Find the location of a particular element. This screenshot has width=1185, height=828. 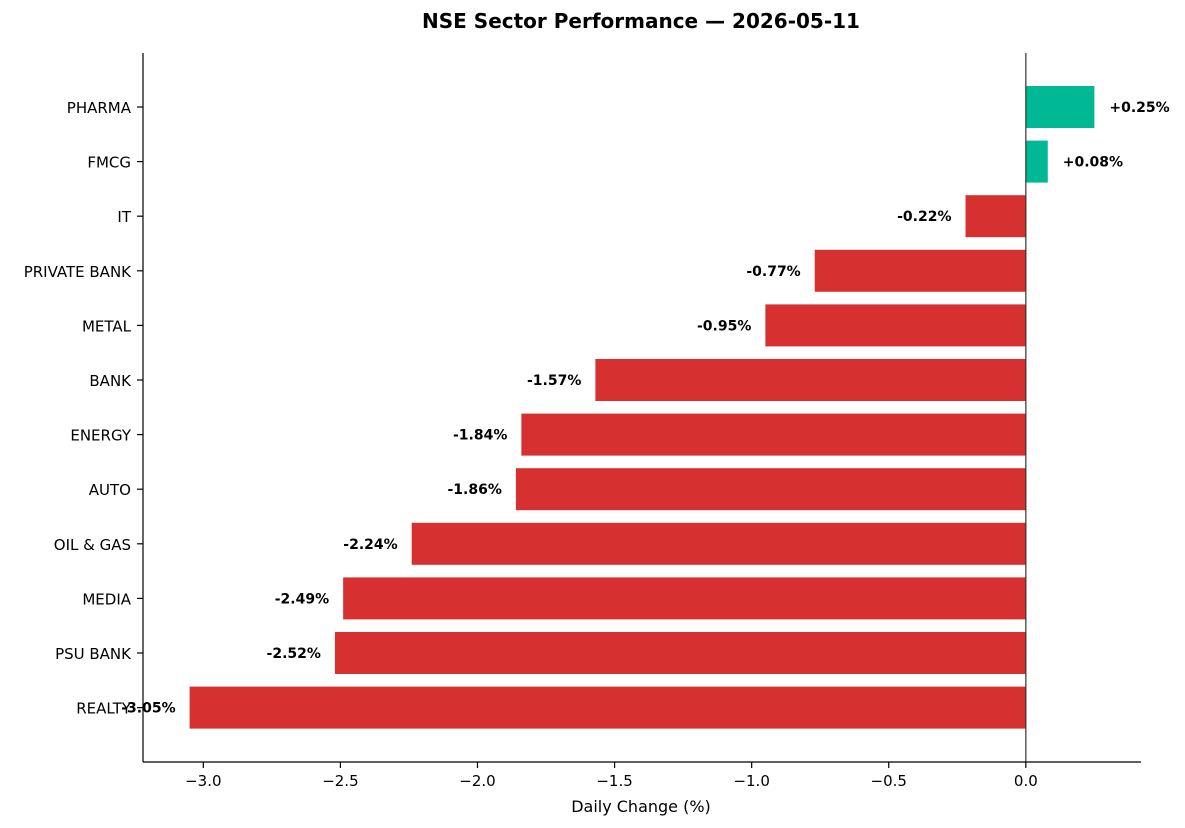

x-tick-label-4: −1.0 is located at coordinates (751, 781).